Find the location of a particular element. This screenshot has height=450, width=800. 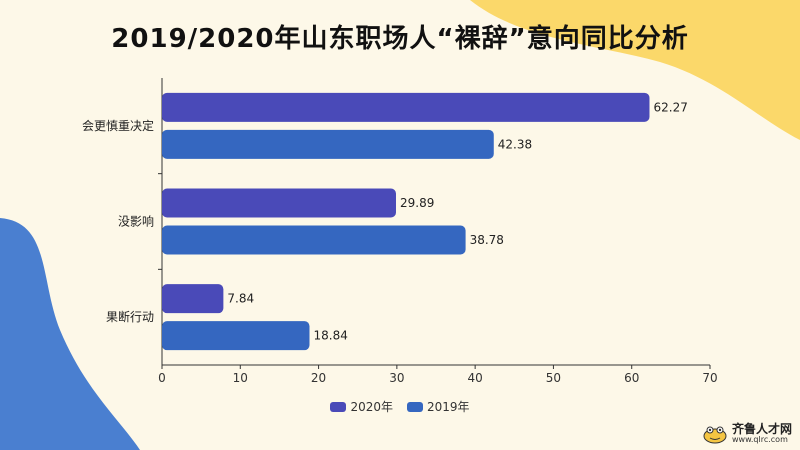

legend-item-2019: 2019年 is located at coordinates (438, 406).